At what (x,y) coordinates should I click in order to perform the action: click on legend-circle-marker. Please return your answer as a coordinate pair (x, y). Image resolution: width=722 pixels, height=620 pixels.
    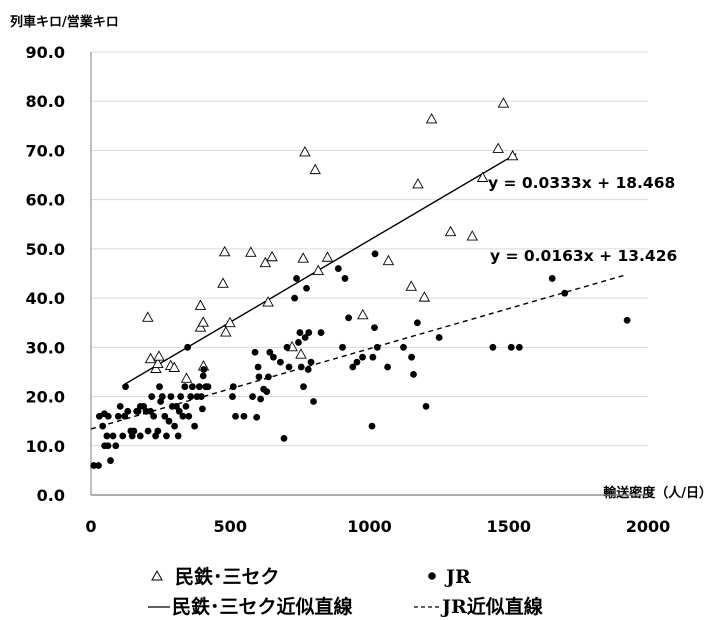
    Looking at the image, I should click on (432, 576).